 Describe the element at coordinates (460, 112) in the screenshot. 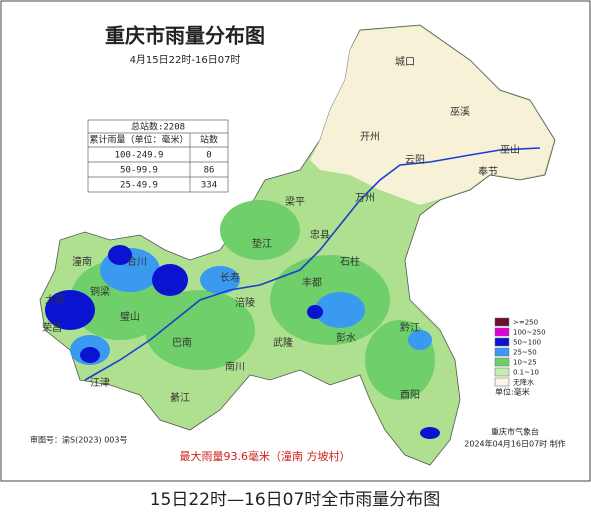

I see `district-label: 巫溪` at that location.